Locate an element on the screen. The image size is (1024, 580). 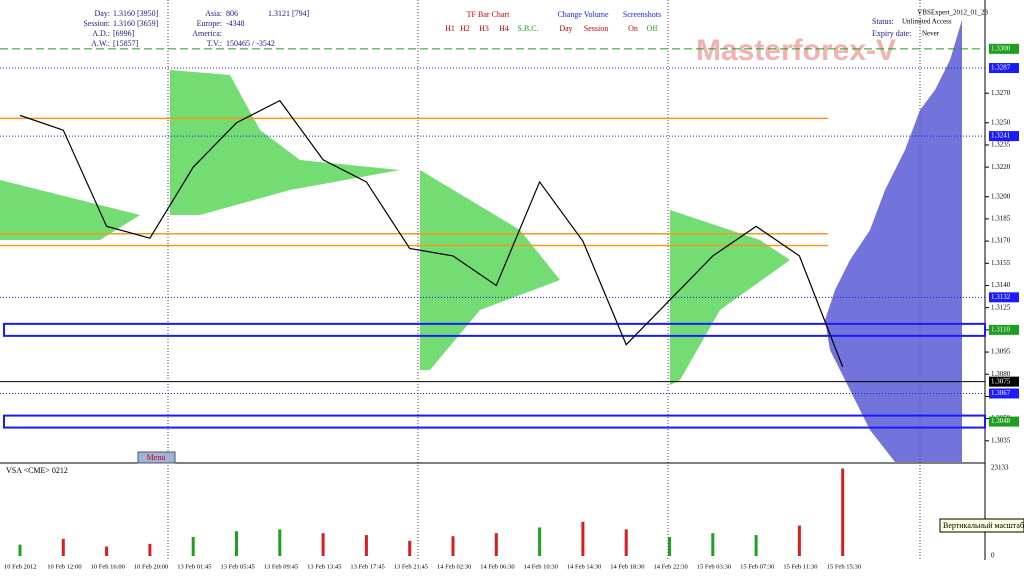
level-tag: 1.3287 is located at coordinates (1001, 68).